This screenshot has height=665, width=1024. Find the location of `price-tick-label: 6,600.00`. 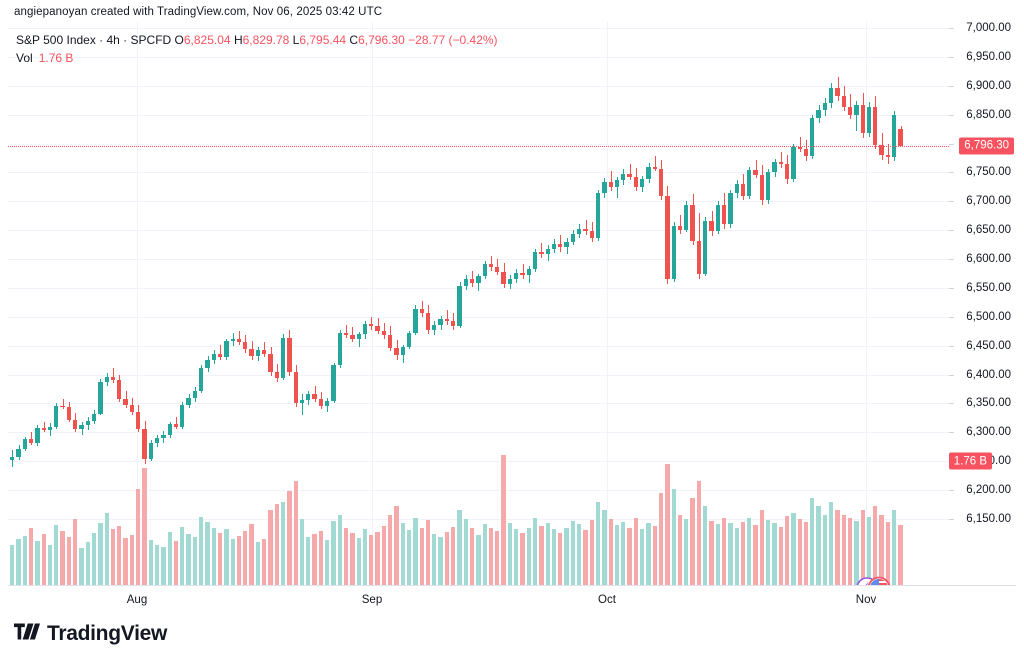

price-tick-label: 6,600.00 is located at coordinates (988, 259).